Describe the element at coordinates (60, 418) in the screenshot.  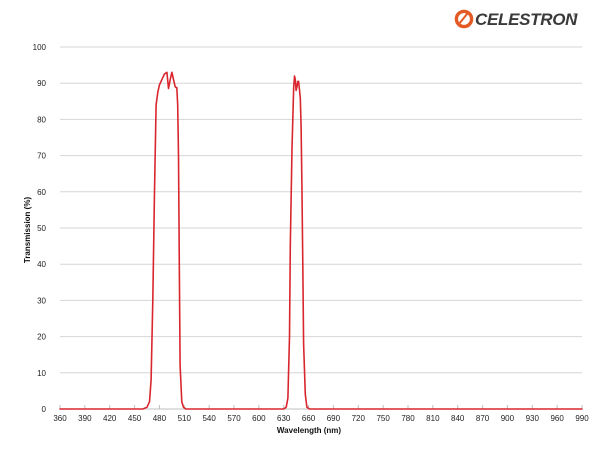
I see `x-tick-label: 360` at that location.